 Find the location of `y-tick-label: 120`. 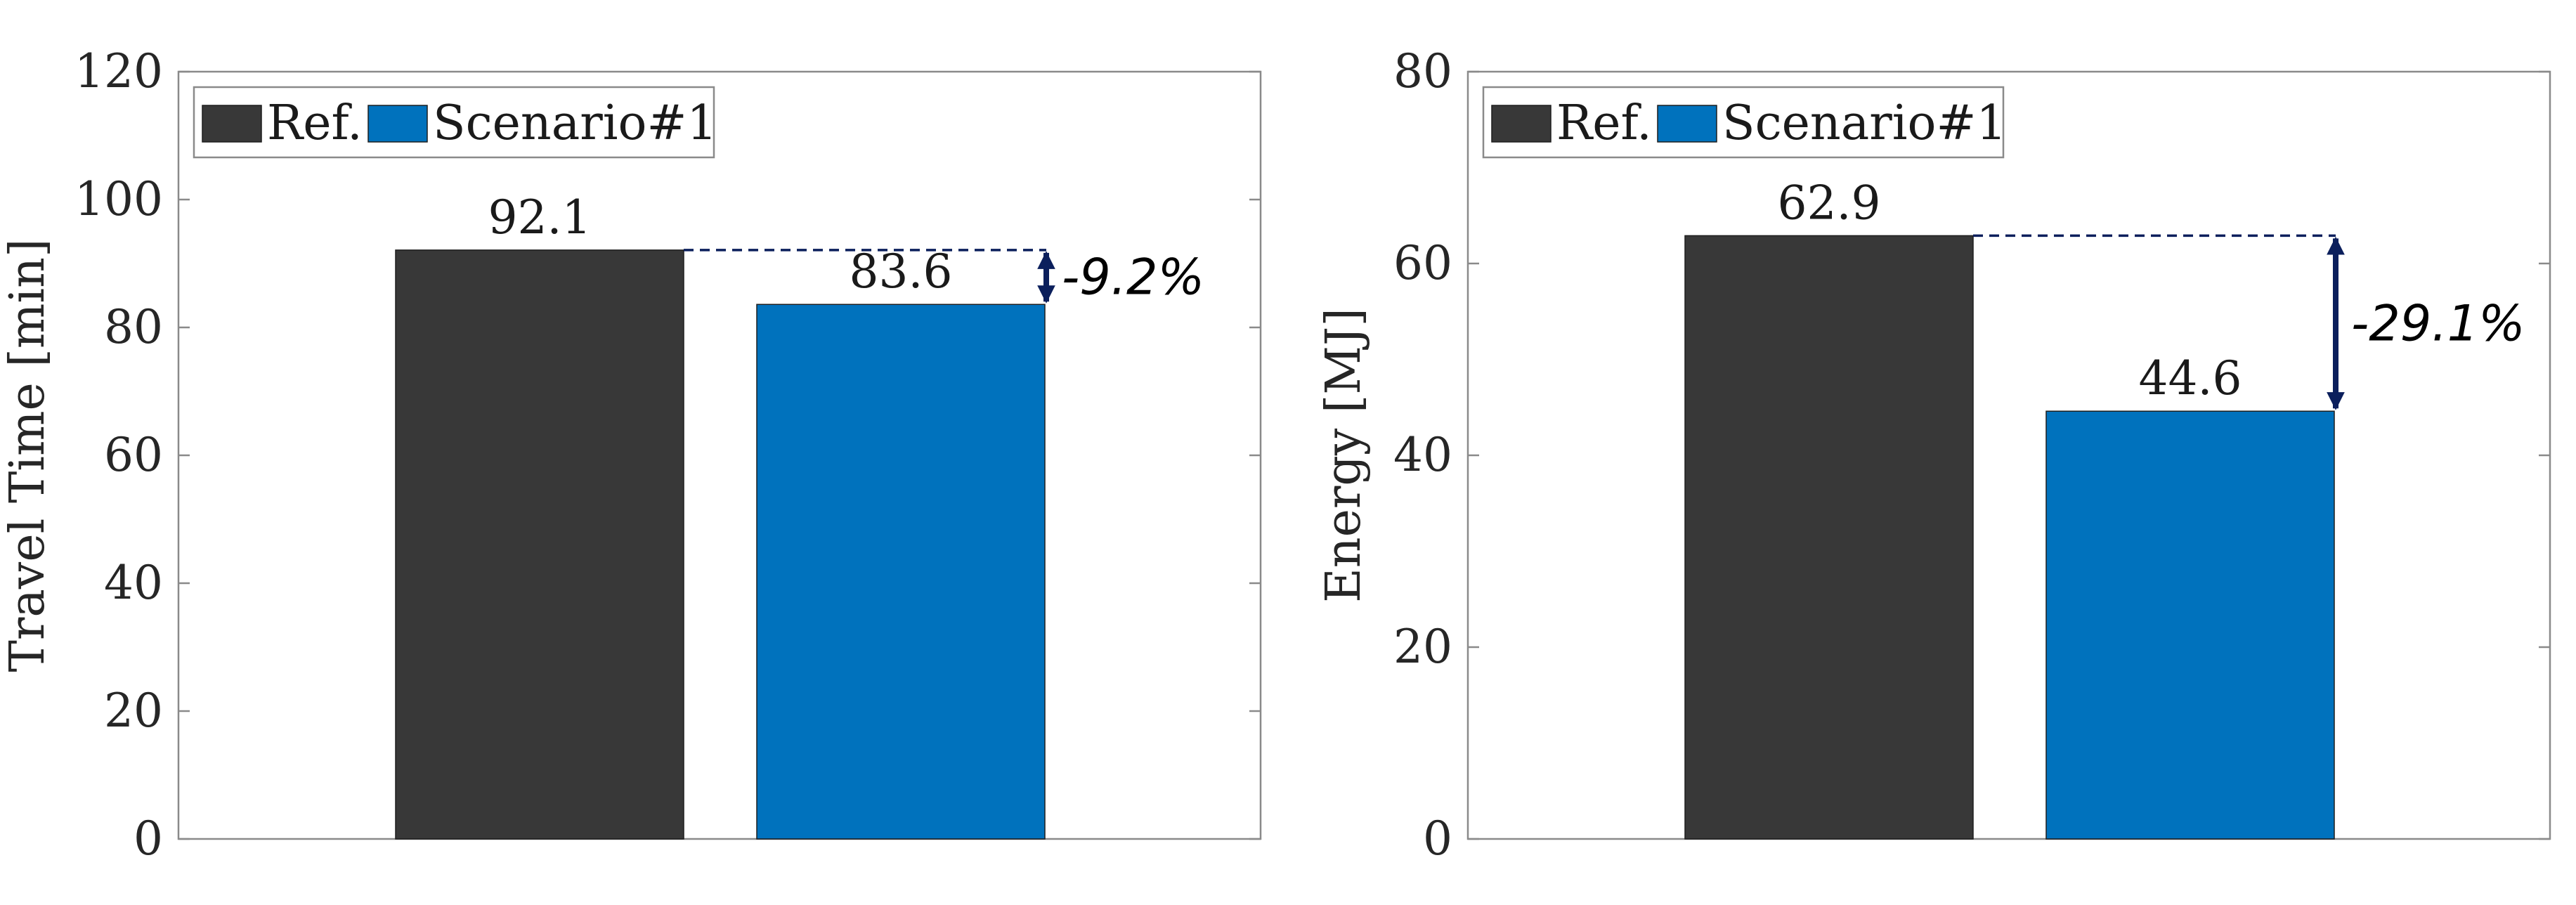

y-tick-label: 120 is located at coordinates (118, 71).